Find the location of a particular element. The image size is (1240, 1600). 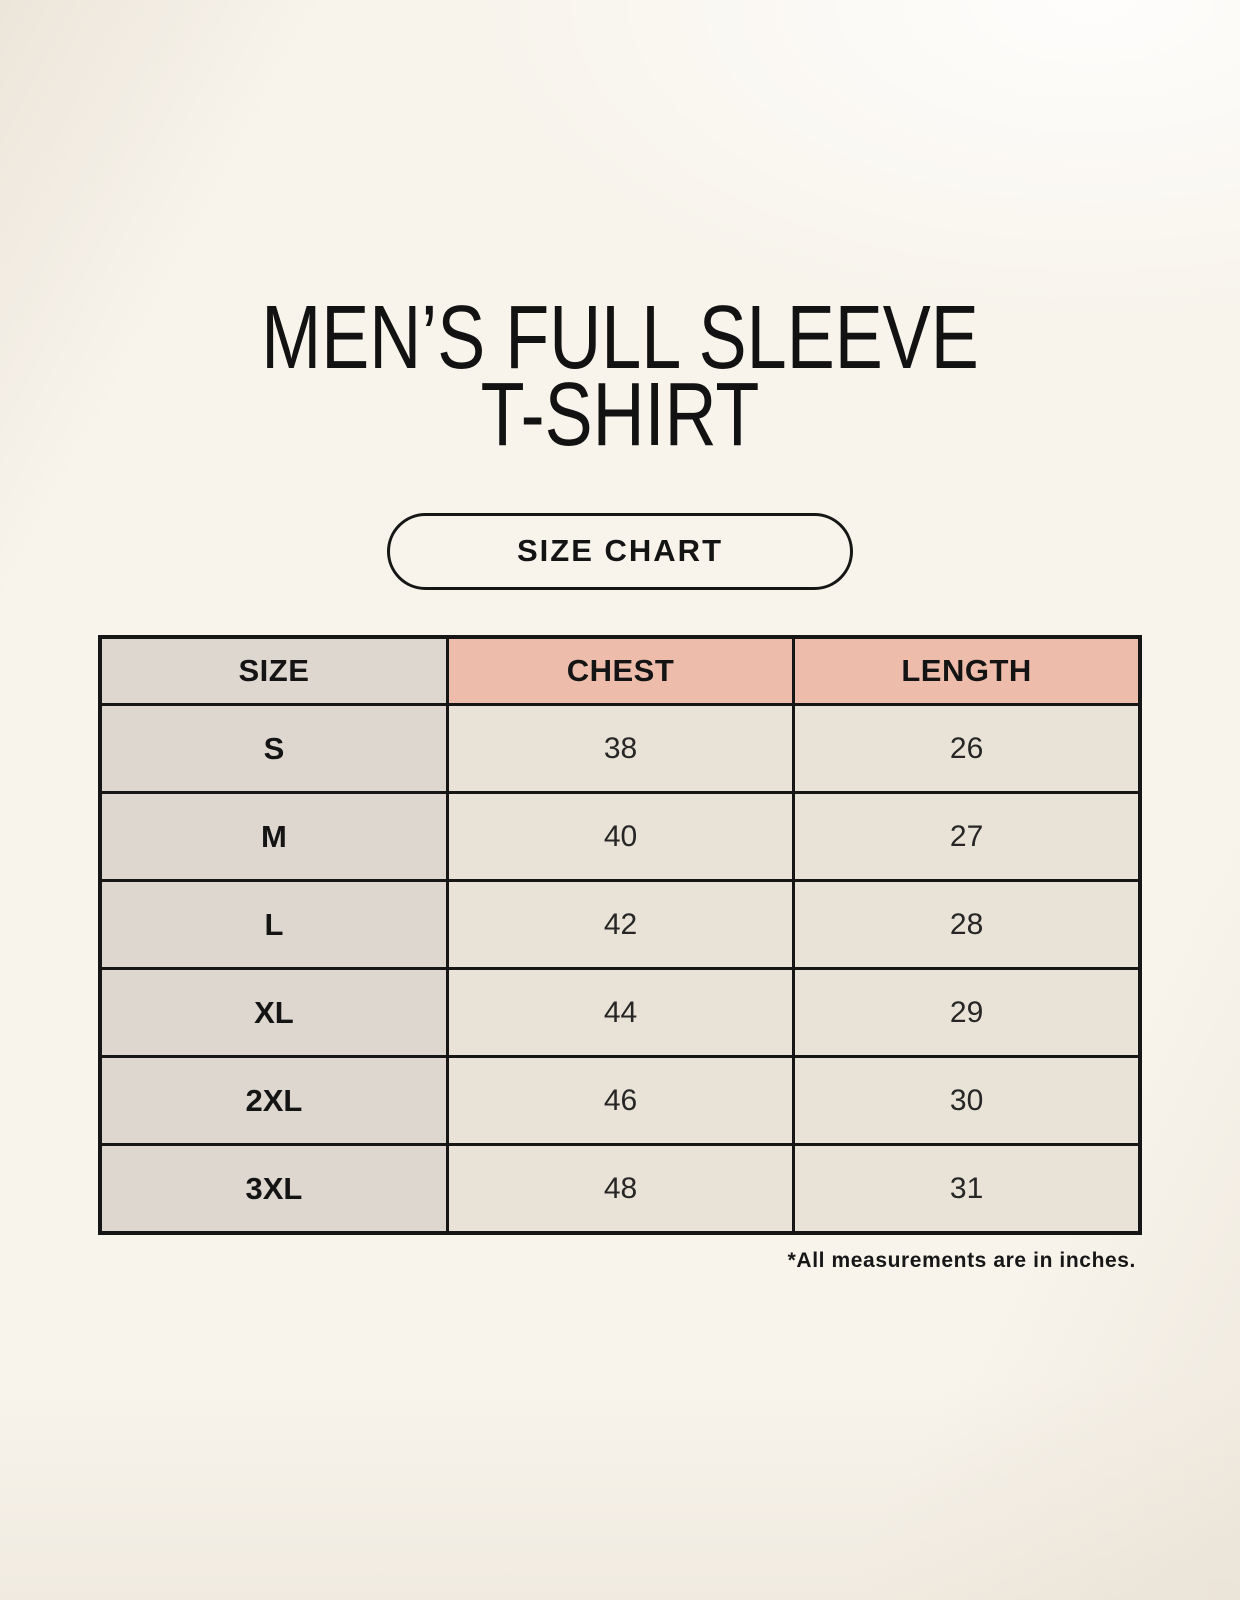

chest-value: 40 is located at coordinates (620, 837).